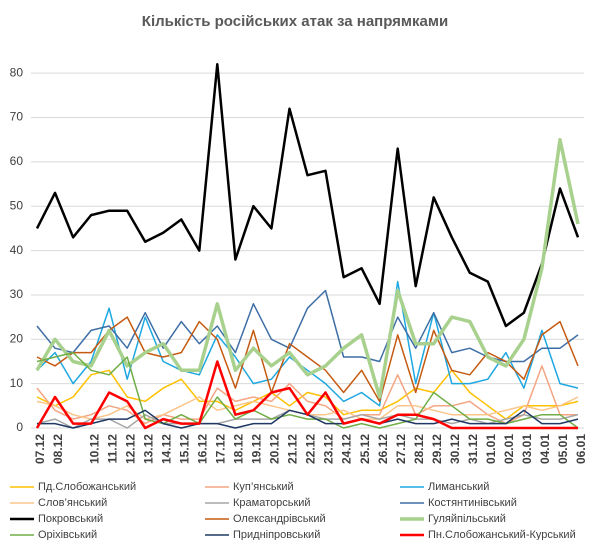 This screenshot has height=540, width=590. I want to click on legend-label: Куп’янський, so click(263, 487).